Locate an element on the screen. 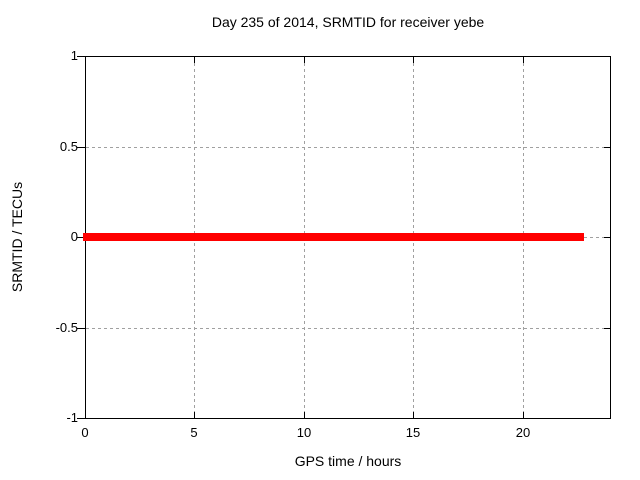  y-tick-label: 0 is located at coordinates (74, 236).